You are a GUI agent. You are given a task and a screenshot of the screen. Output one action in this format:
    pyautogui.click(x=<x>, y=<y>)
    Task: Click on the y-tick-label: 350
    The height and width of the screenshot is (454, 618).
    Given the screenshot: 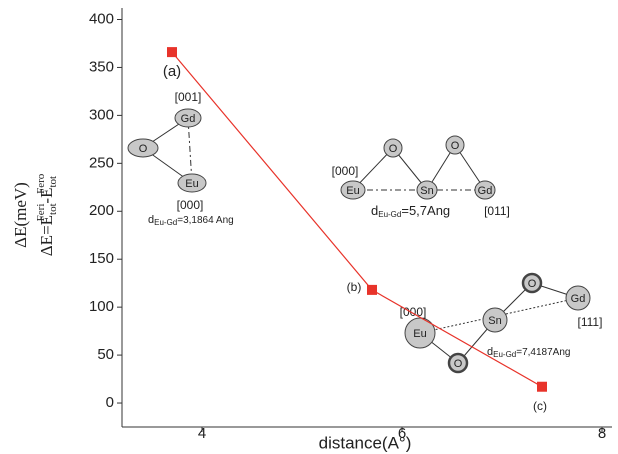 What is the action you would take?
    pyautogui.click(x=101, y=66)
    